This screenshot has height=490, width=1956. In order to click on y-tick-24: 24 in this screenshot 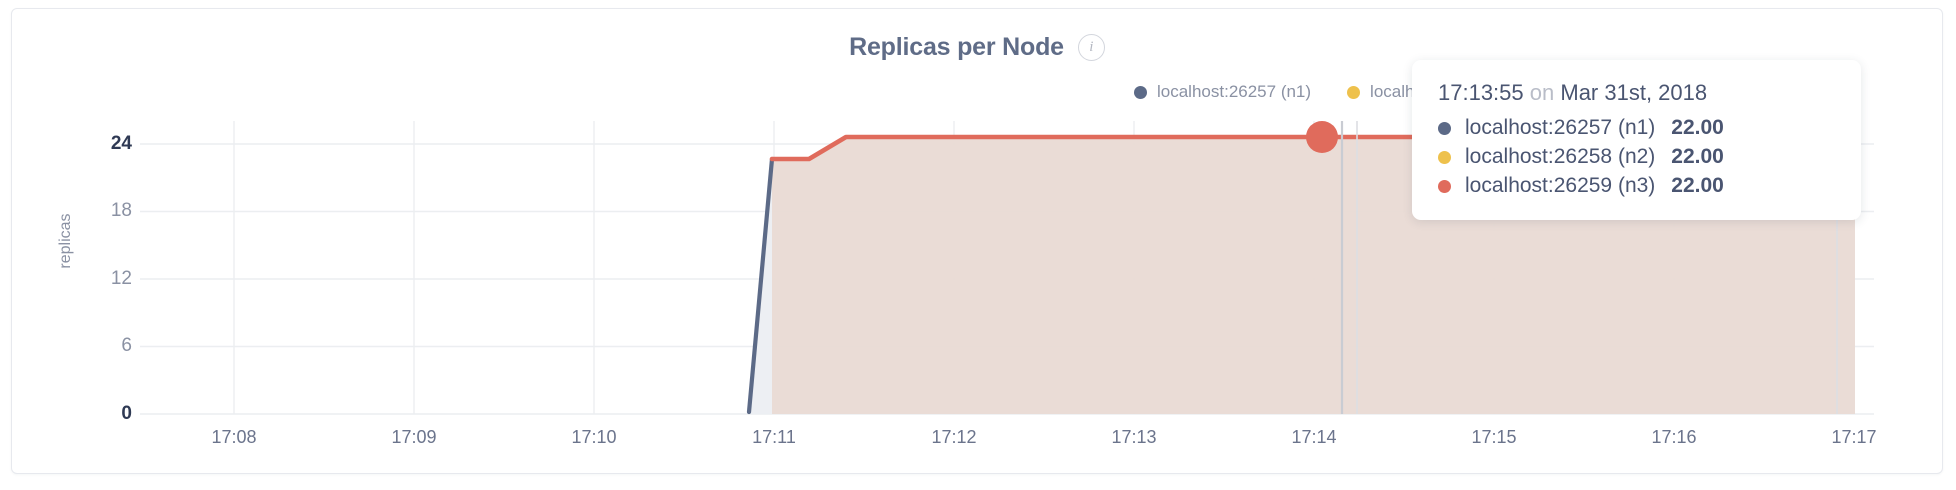, I will do `click(121, 143)`.